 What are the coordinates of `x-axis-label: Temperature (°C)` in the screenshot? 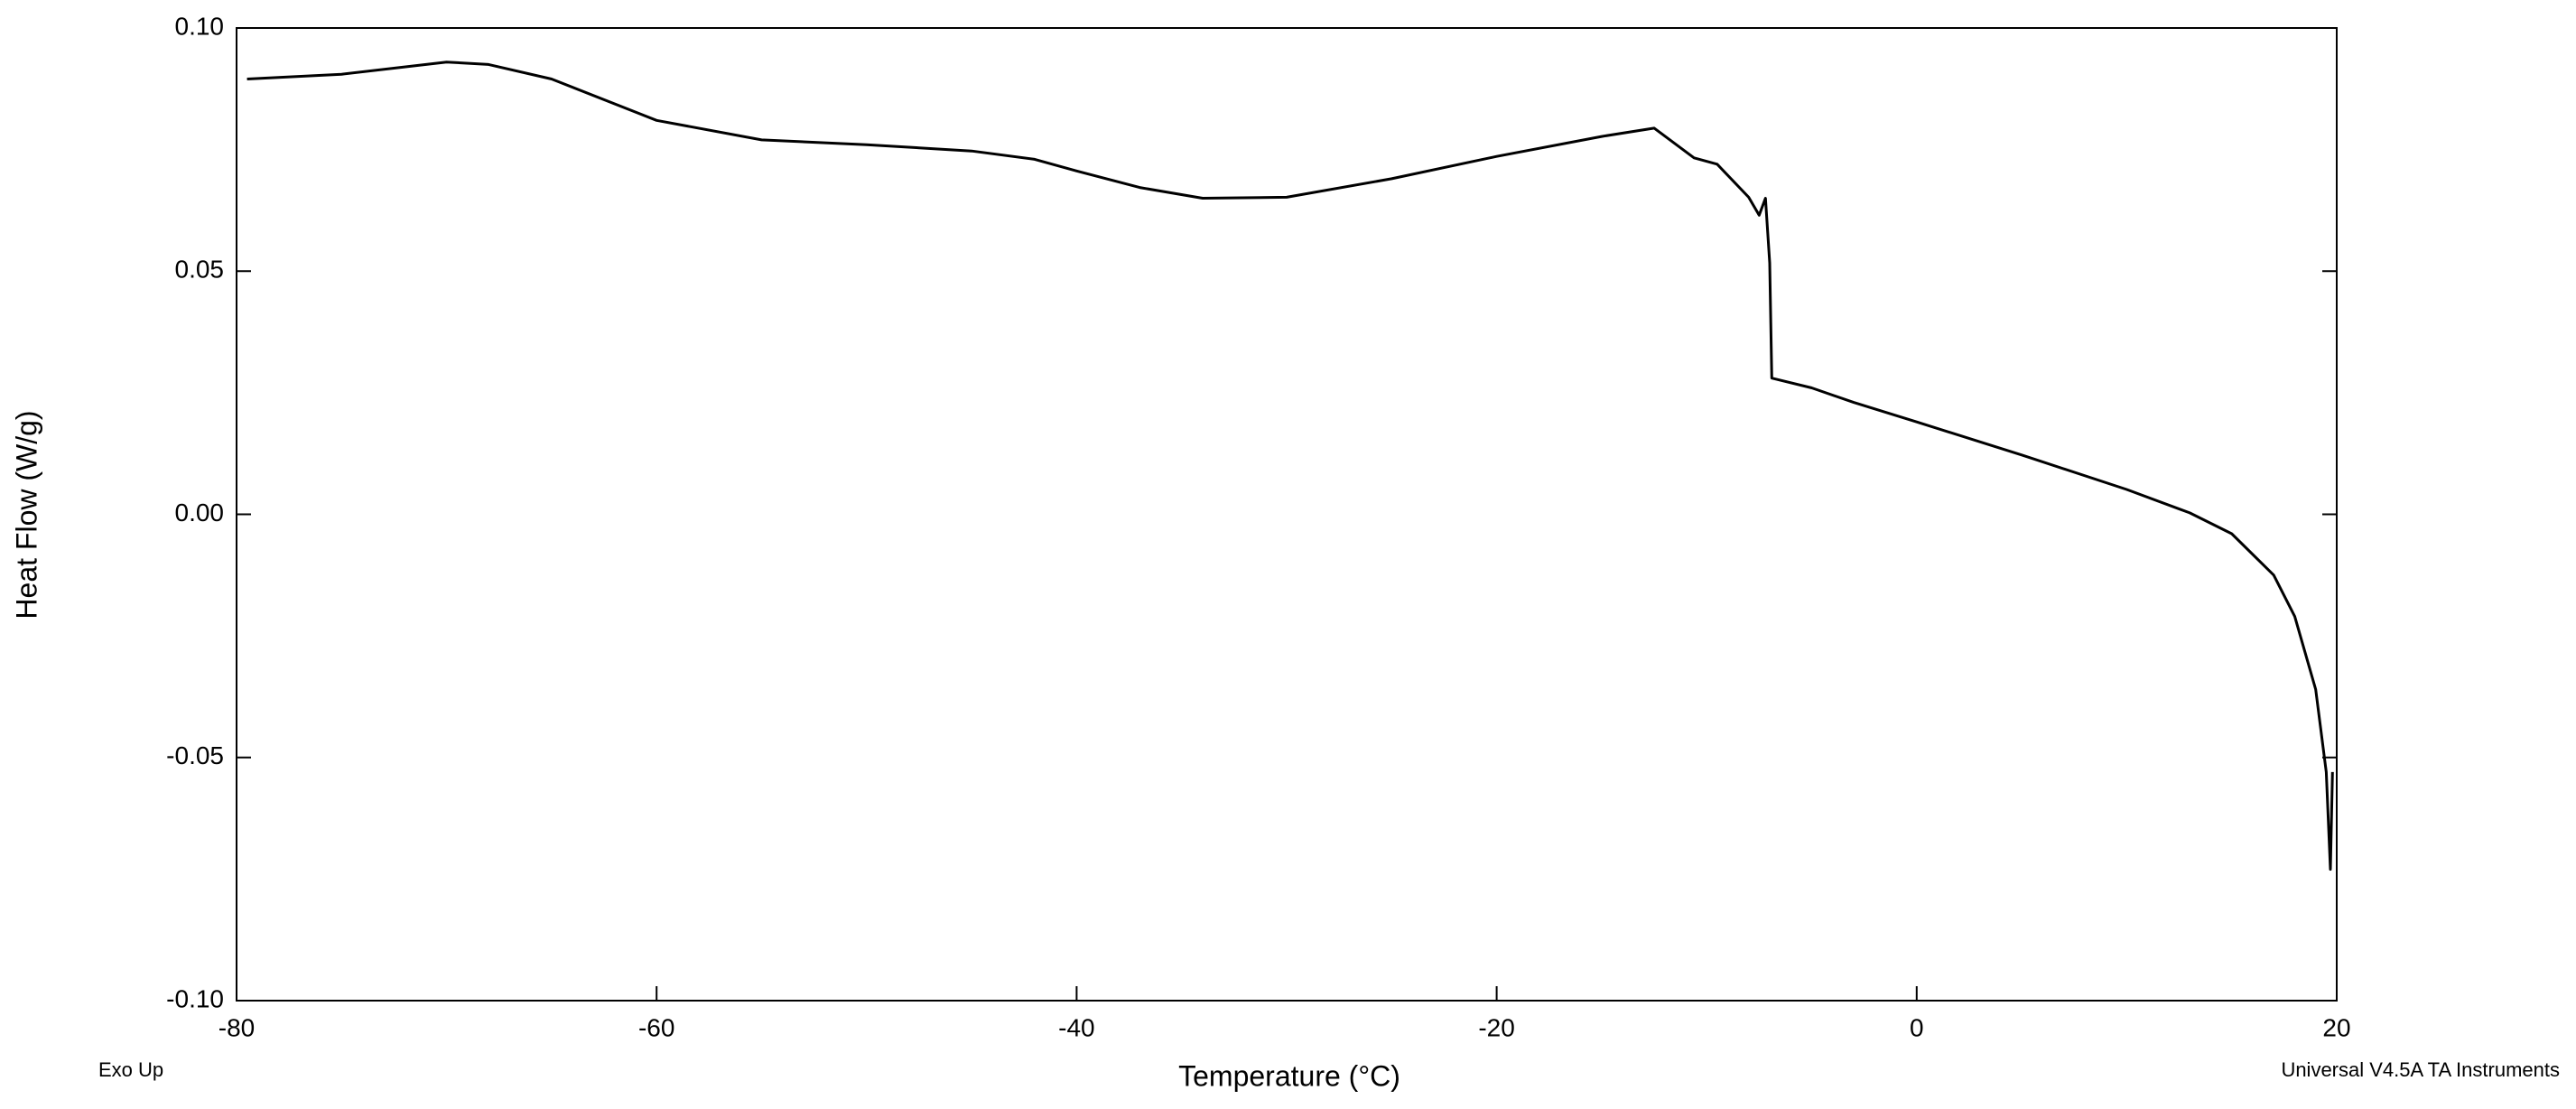 It's located at (1289, 1075).